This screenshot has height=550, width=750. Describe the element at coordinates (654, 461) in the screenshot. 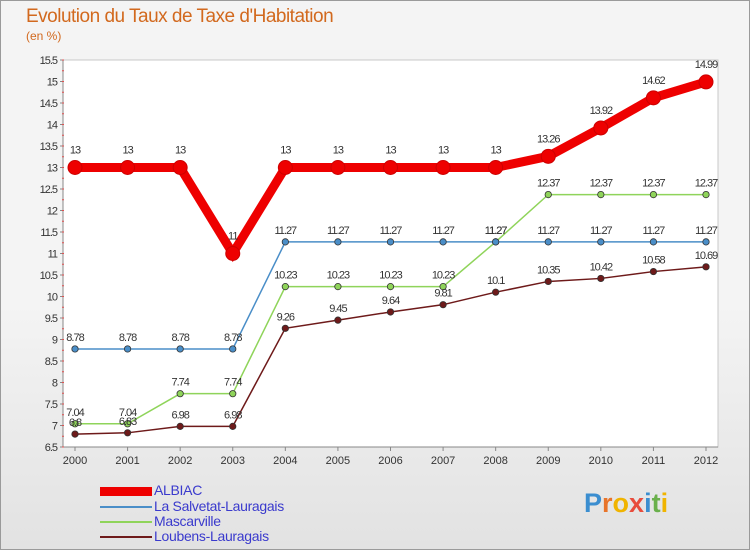

I see `x-tick-label: 2011` at that location.